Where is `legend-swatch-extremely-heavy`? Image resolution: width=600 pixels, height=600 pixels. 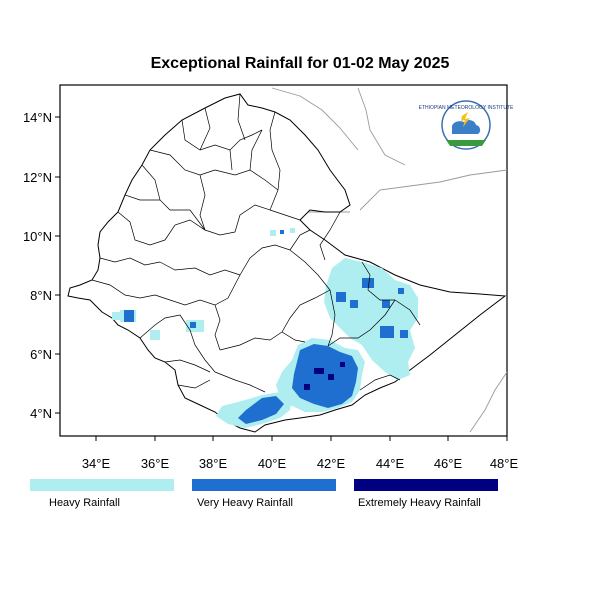
legend-swatch-extremely-heavy is located at coordinates (426, 485).